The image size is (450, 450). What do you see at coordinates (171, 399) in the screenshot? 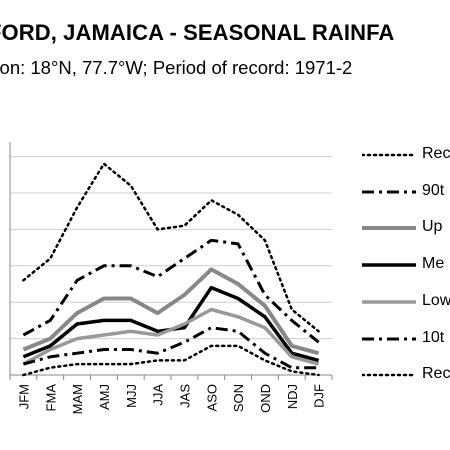
I see `x-tick-labels: JFM FMA MAM AMJ MJJ JJA JAS ASO SON OND NDJ DJF` at bounding box center [171, 399].